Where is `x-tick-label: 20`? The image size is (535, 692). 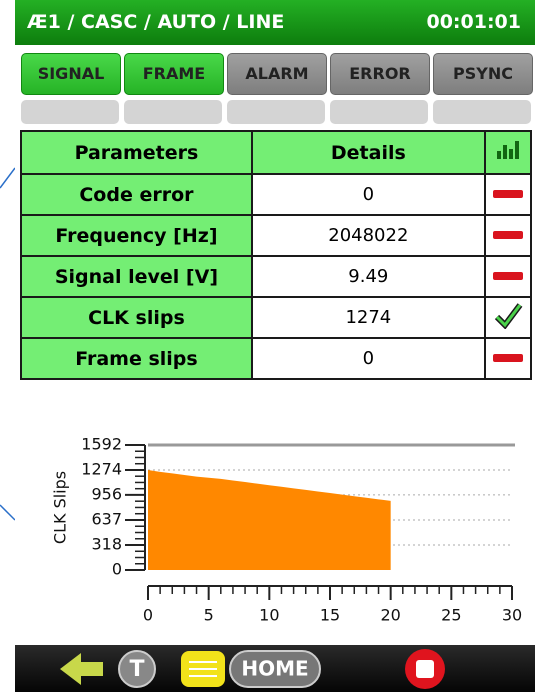
x-tick-label: 20 is located at coordinates (390, 615).